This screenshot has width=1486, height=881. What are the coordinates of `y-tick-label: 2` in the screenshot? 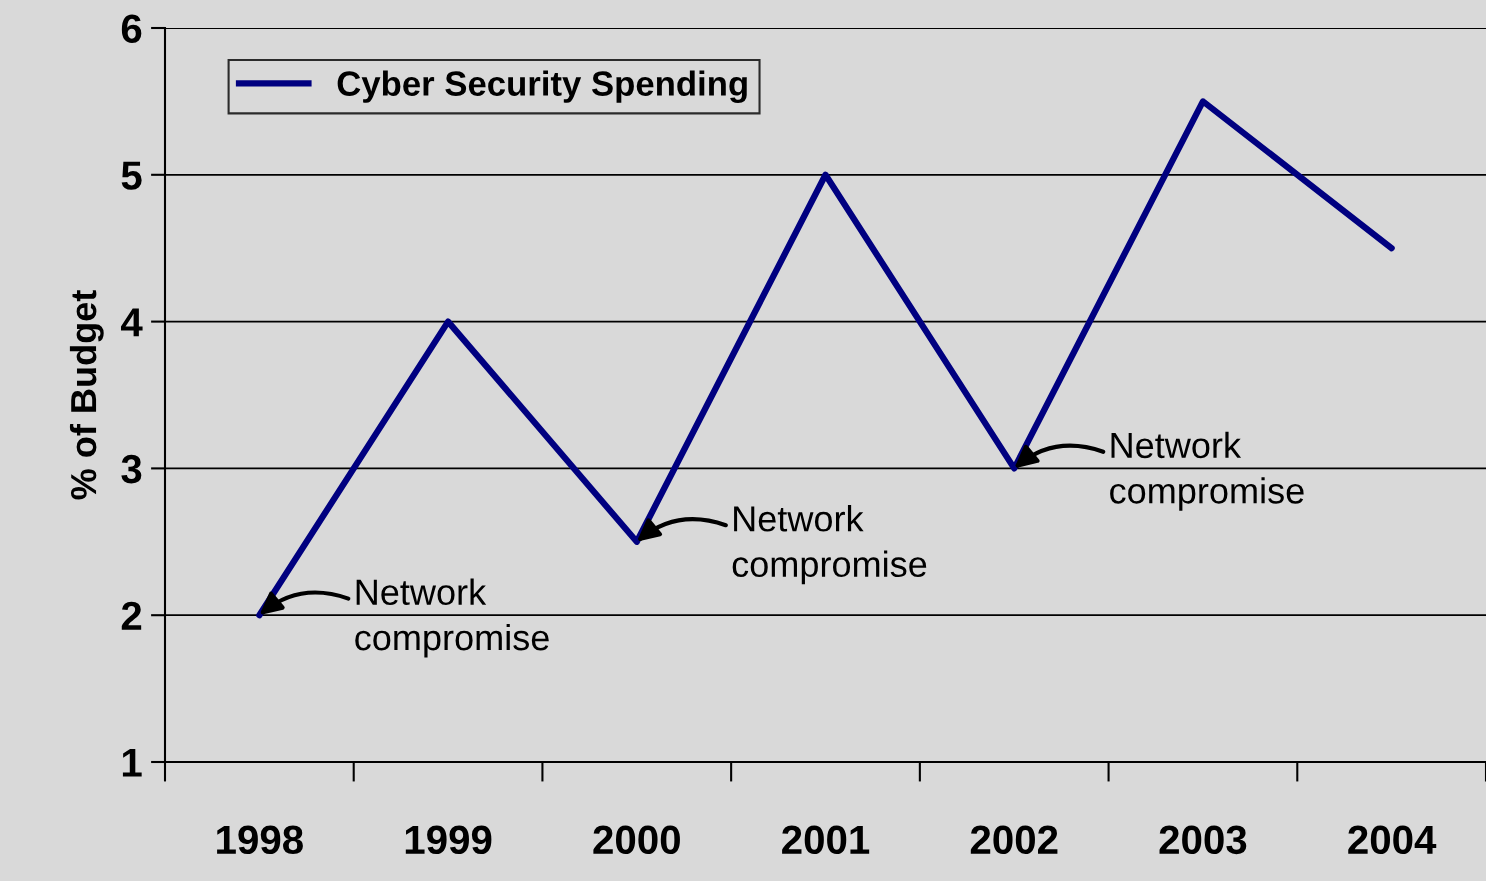 It's located at (131, 615).